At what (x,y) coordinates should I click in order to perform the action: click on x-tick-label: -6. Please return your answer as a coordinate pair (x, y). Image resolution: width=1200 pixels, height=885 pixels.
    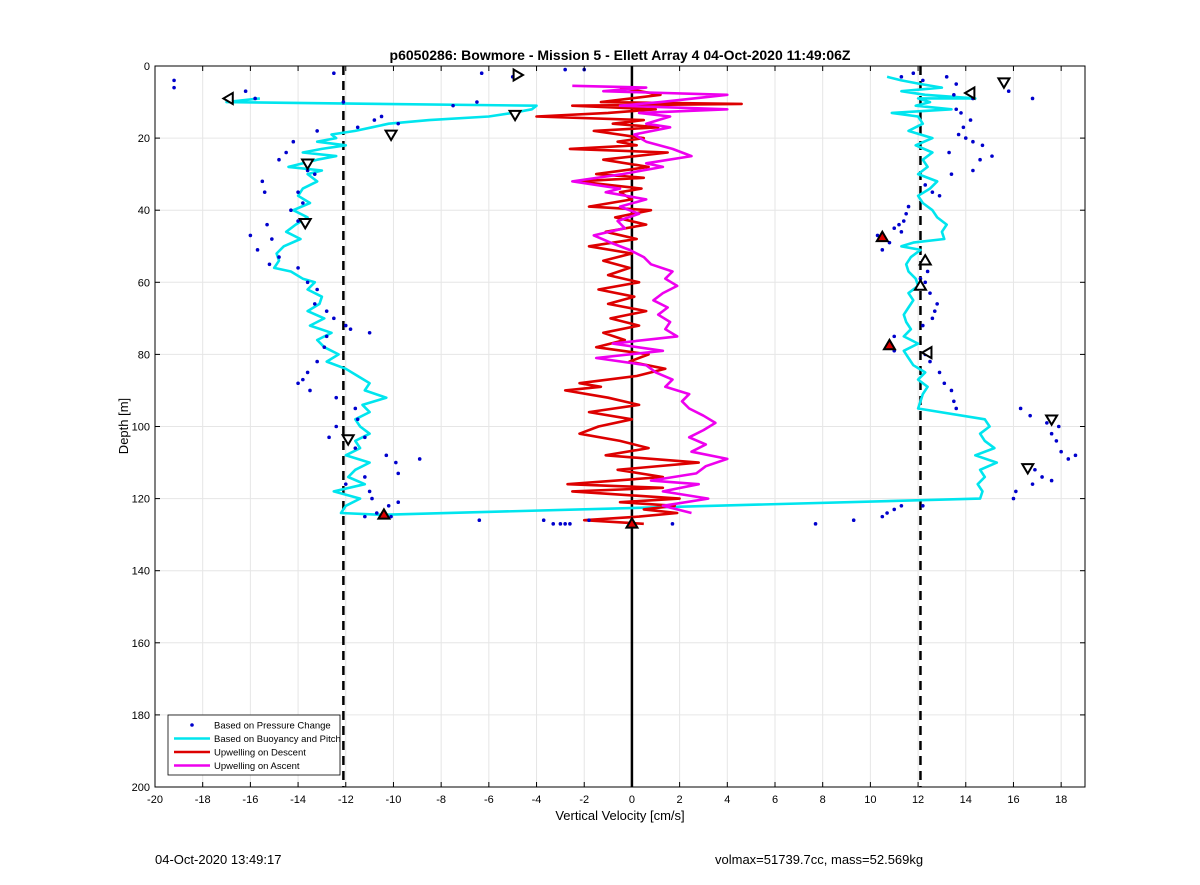
    Looking at the image, I should click on (489, 800).